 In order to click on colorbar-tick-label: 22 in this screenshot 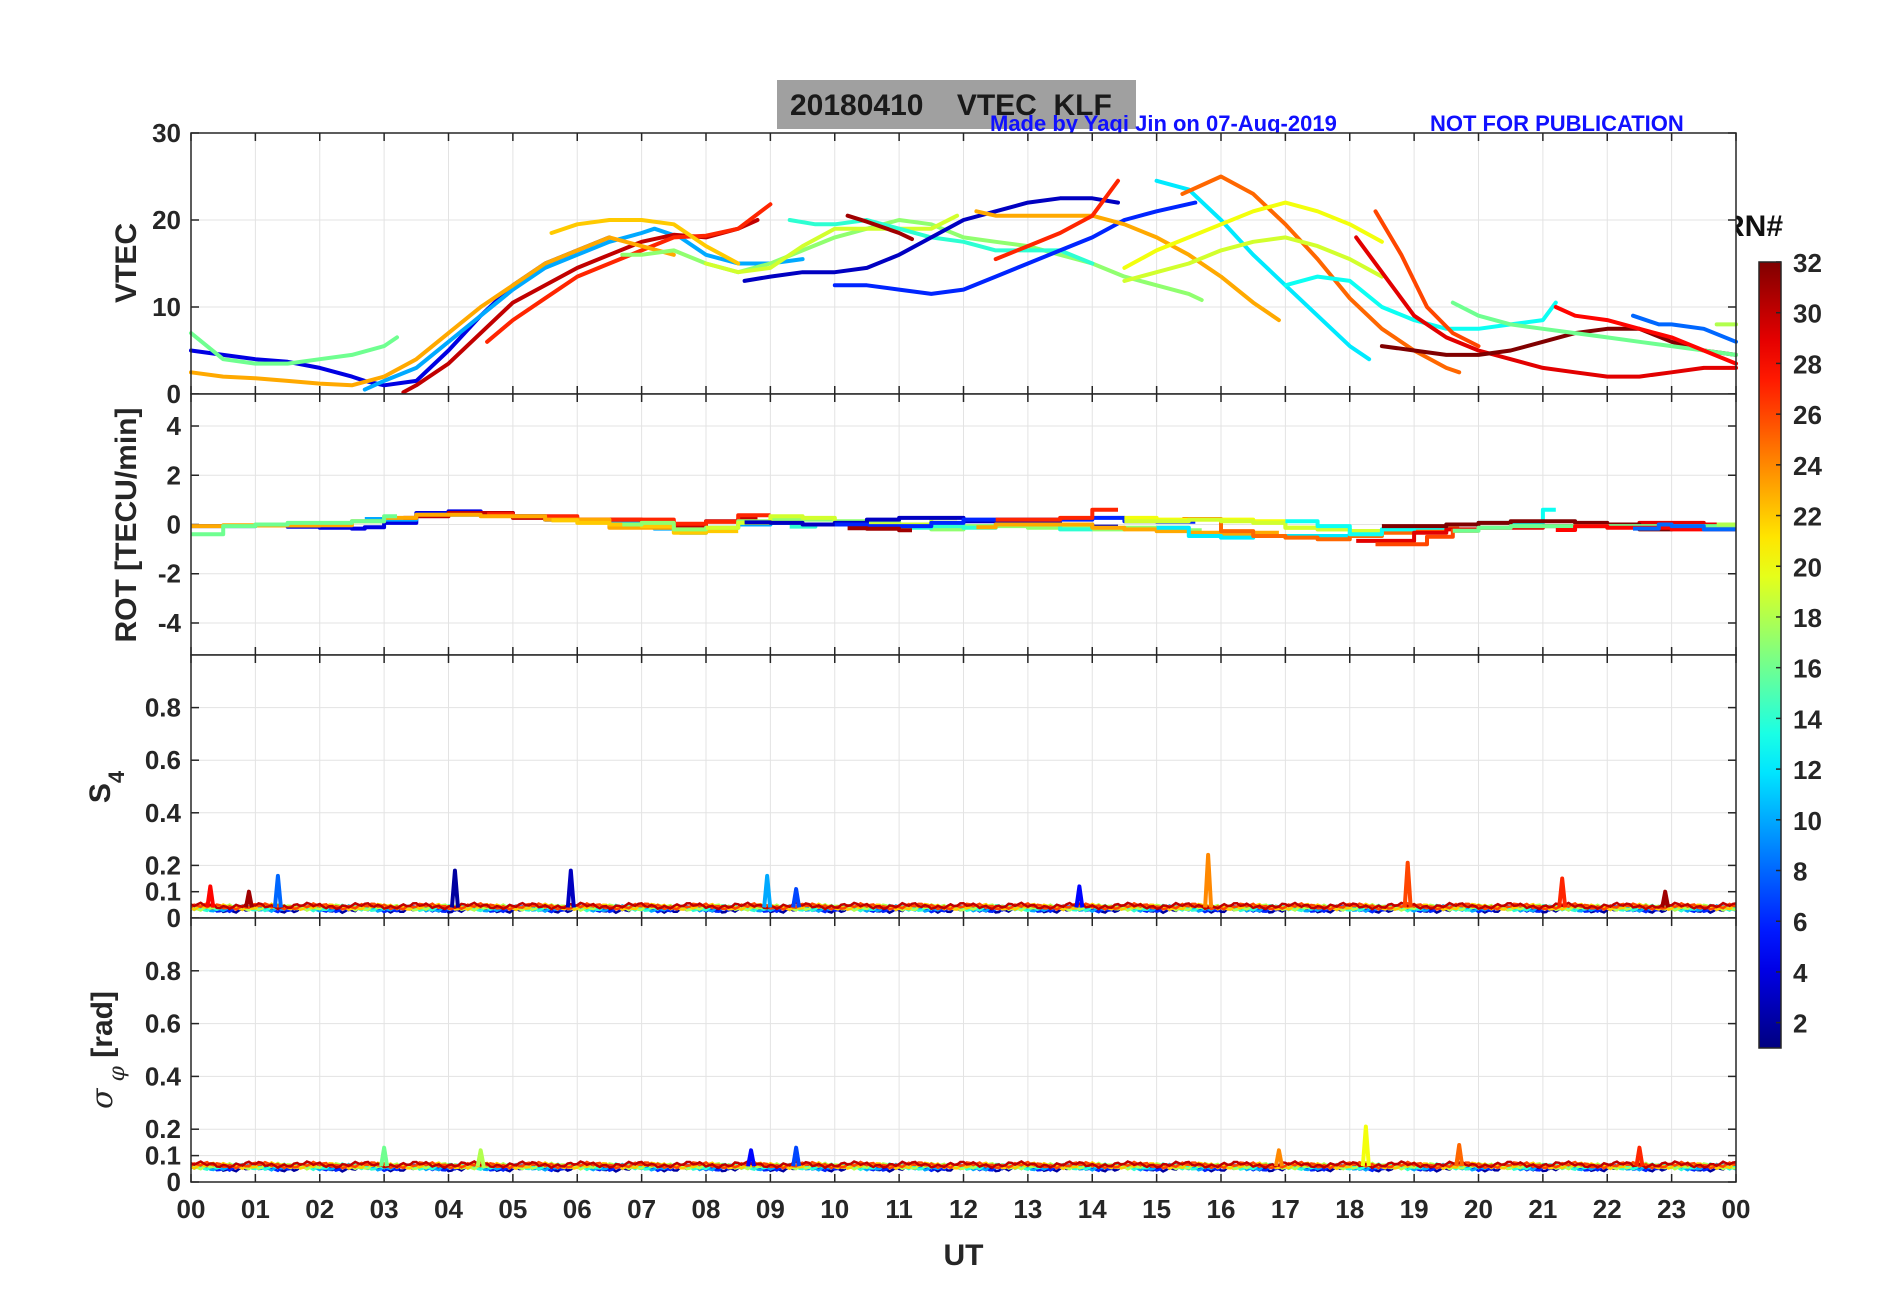, I will do `click(1807, 517)`.